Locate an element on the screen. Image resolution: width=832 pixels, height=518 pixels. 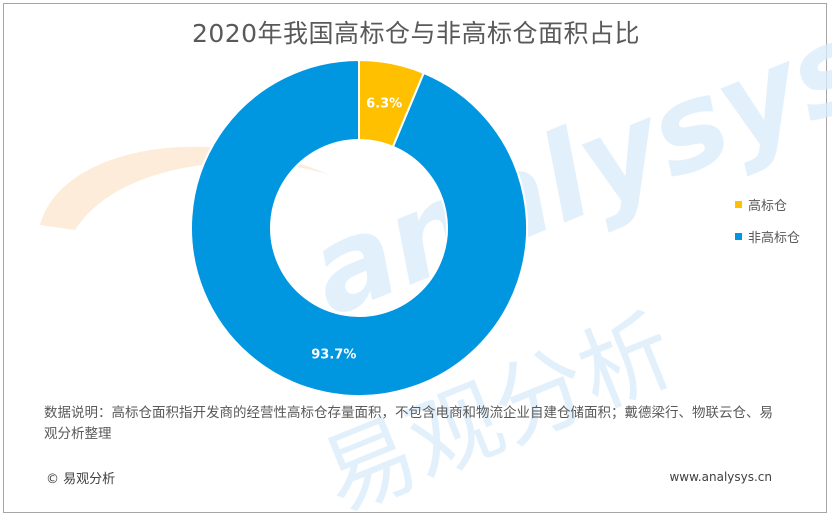
legend-item-非高标仓: 非高标仓 is located at coordinates (767, 236).